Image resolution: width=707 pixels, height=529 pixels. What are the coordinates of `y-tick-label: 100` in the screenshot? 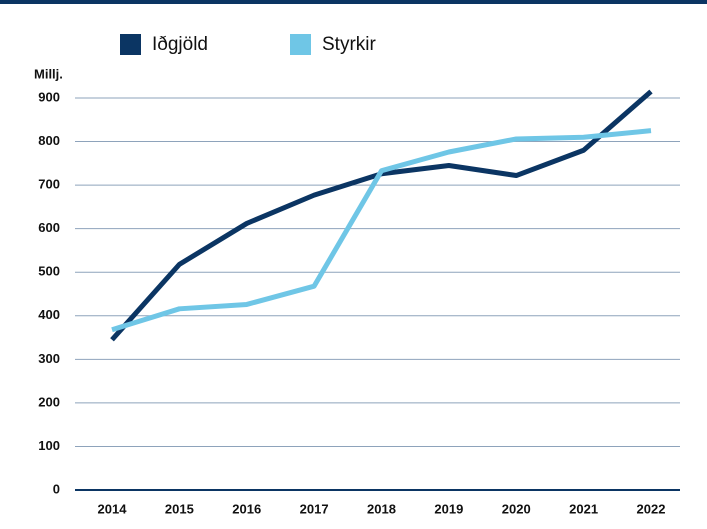 It's located at (49, 445).